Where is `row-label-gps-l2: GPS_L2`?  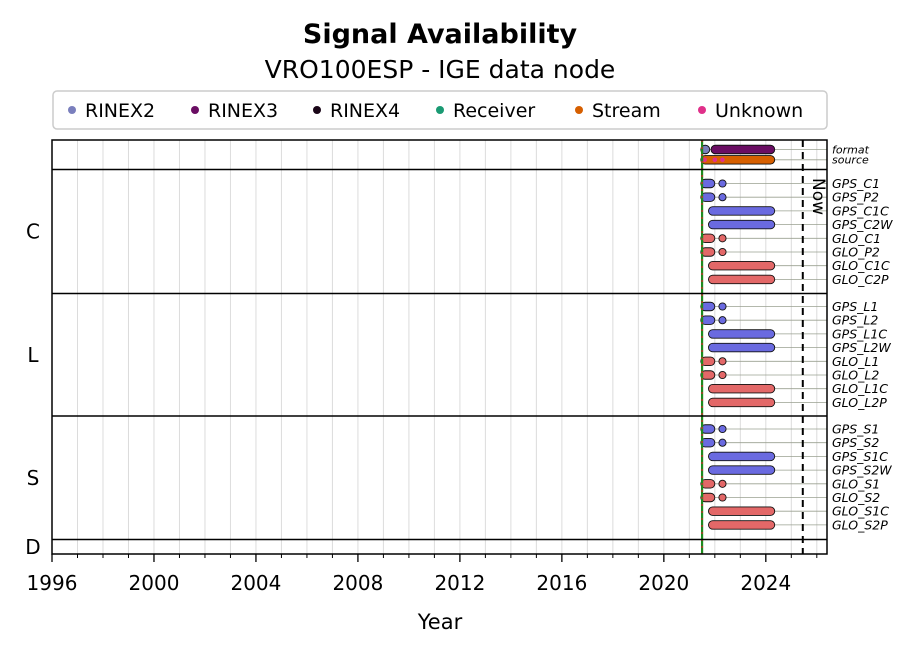
row-label-gps-l2: GPS_L2 is located at coordinates (855, 320).